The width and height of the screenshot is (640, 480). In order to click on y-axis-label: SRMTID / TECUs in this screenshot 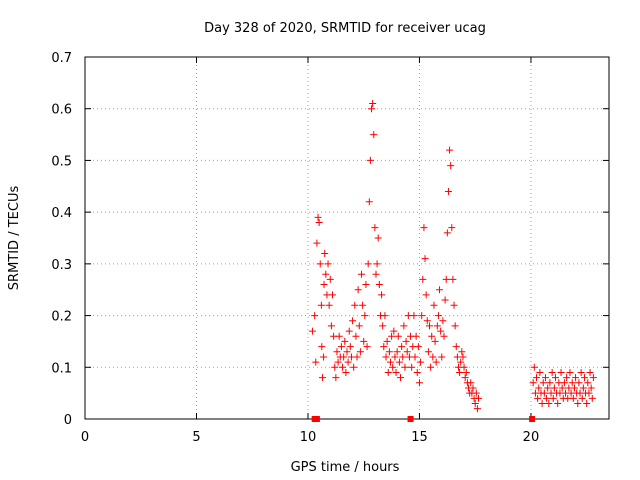, I will do `click(14, 238)`.